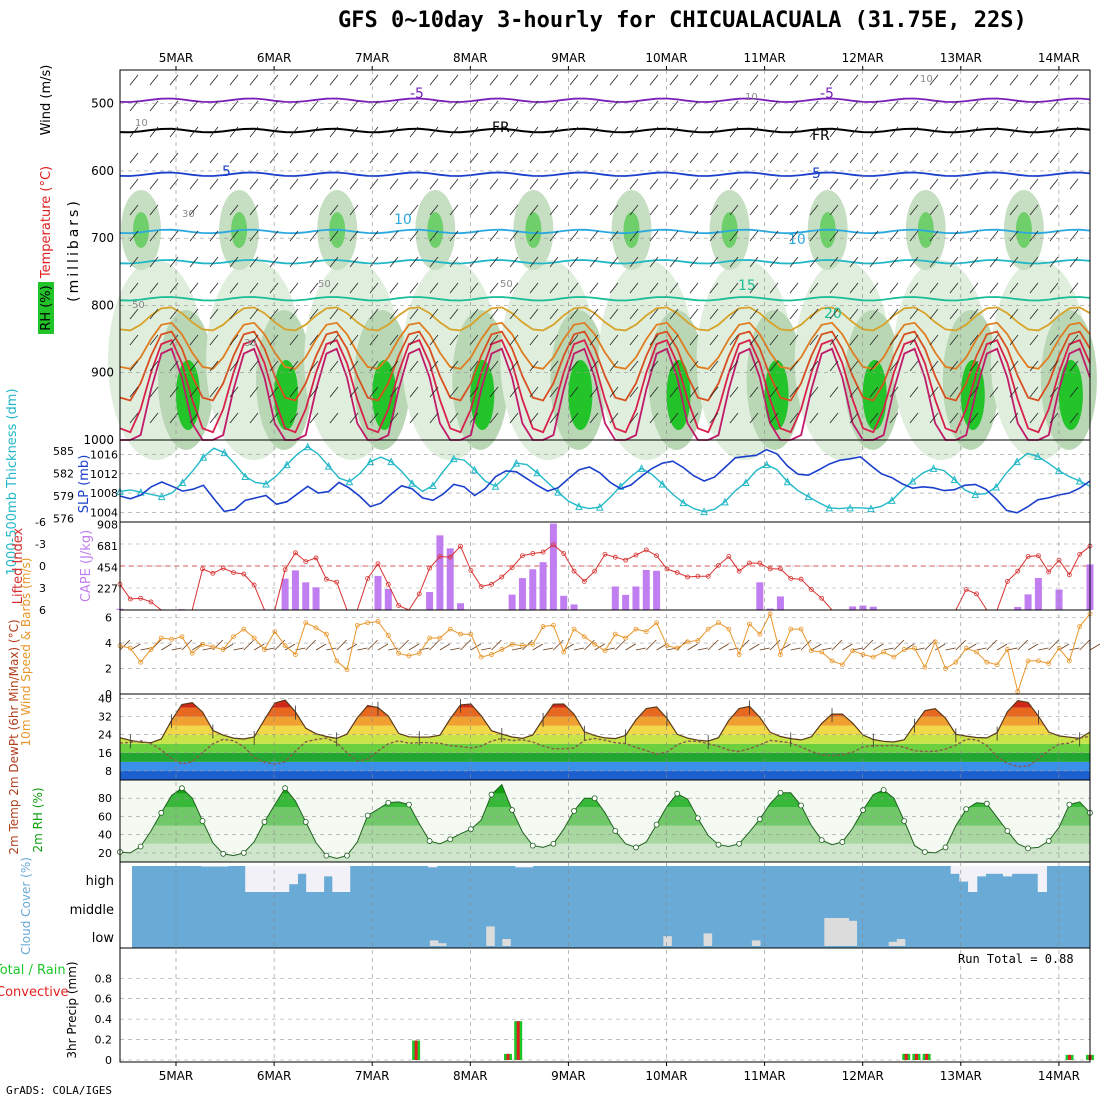  Describe the element at coordinates (916, 1056) in the screenshot. I see `precip-convective-bar` at that location.